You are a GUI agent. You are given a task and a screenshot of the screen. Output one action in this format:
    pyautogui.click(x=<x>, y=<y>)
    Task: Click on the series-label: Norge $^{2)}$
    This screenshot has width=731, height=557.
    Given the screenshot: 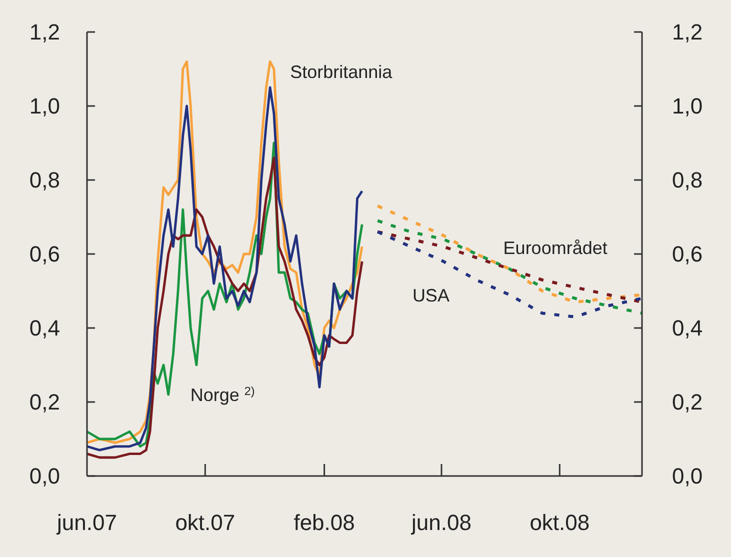 What is the action you would take?
    pyautogui.click(x=222, y=394)
    